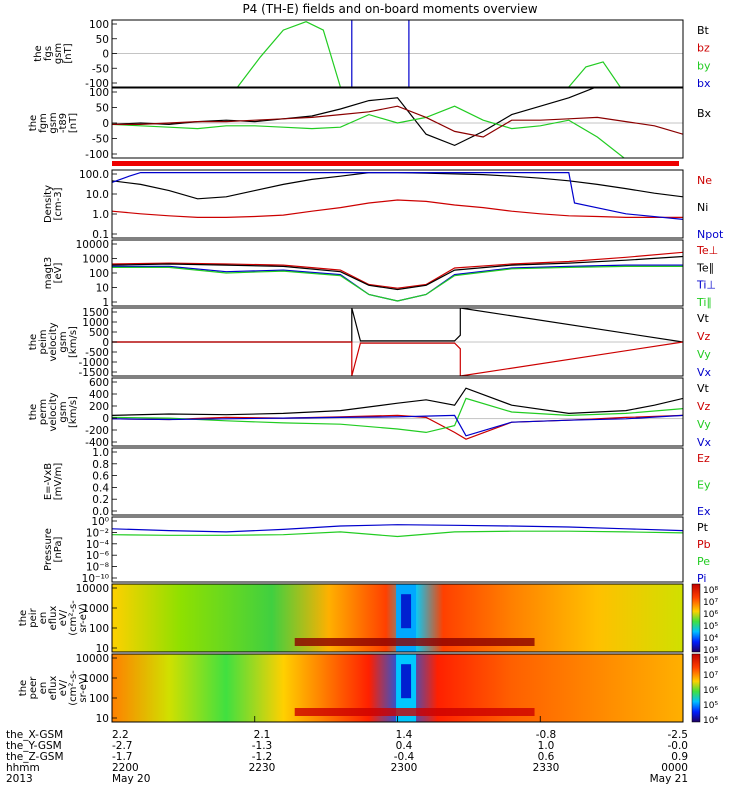  What do you see at coordinates (97, 195) in the screenshot?
I see `y-tick-label: 10.0` at bounding box center [97, 195].